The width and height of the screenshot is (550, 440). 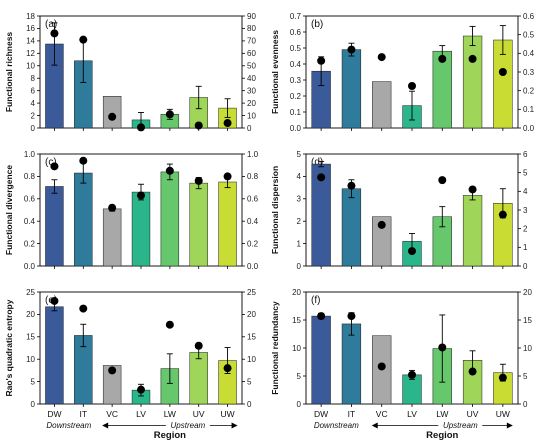 I want to click on right-tick-label: 90, so click(x=251, y=16).